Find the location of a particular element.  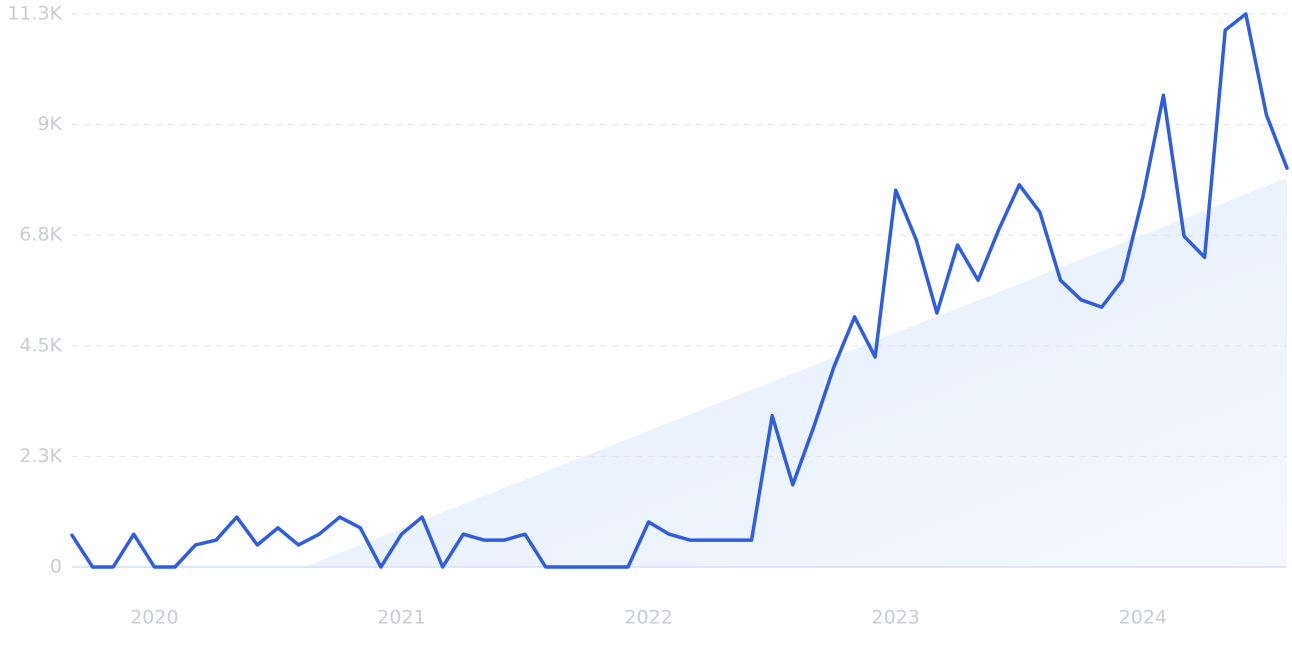

x-tick-label: 2021 is located at coordinates (401, 618).